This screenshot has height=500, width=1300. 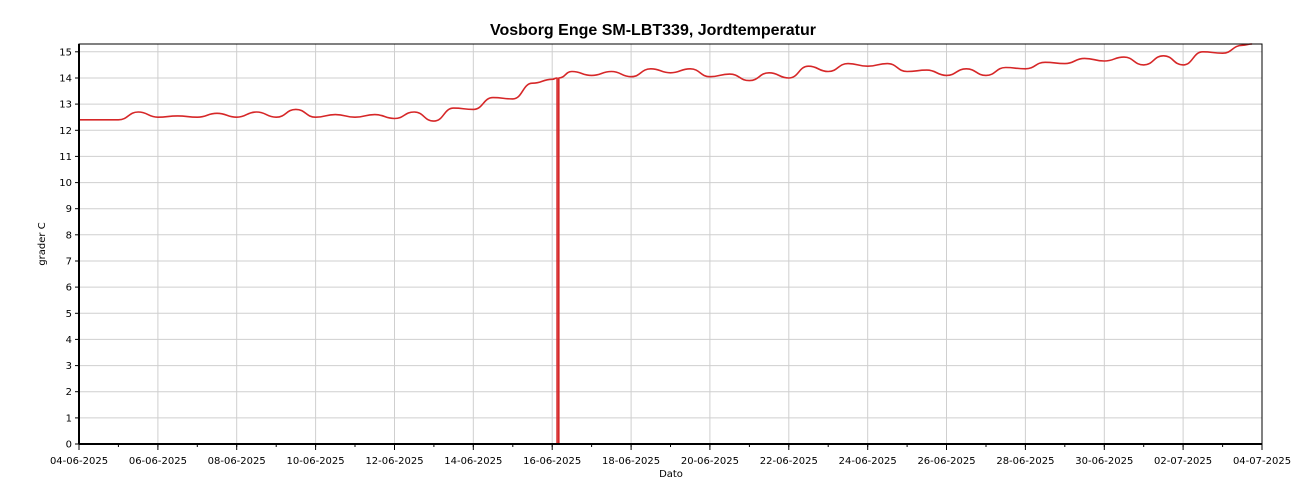 What do you see at coordinates (789, 461) in the screenshot?
I see `x-tick-label: 22-06-2025` at bounding box center [789, 461].